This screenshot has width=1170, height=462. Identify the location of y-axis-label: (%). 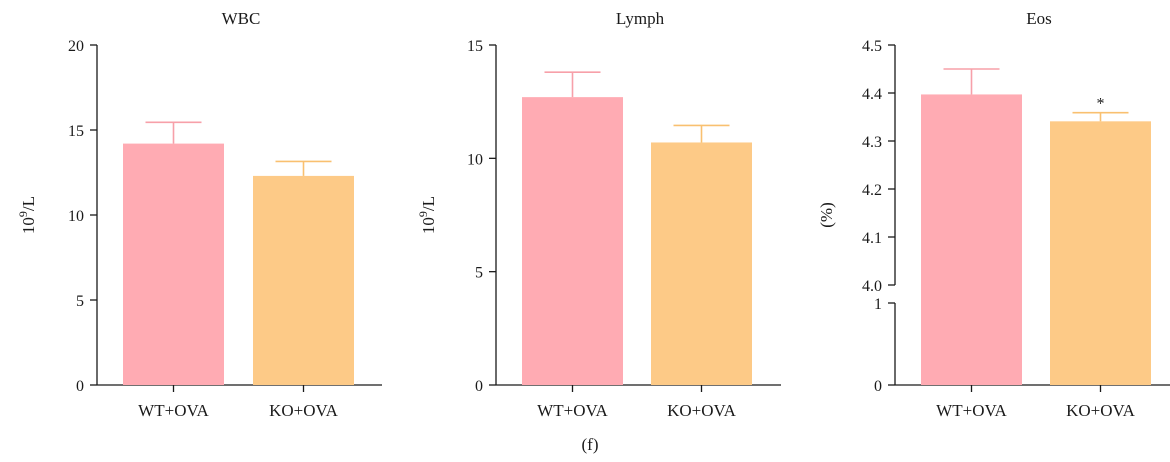
(826, 214).